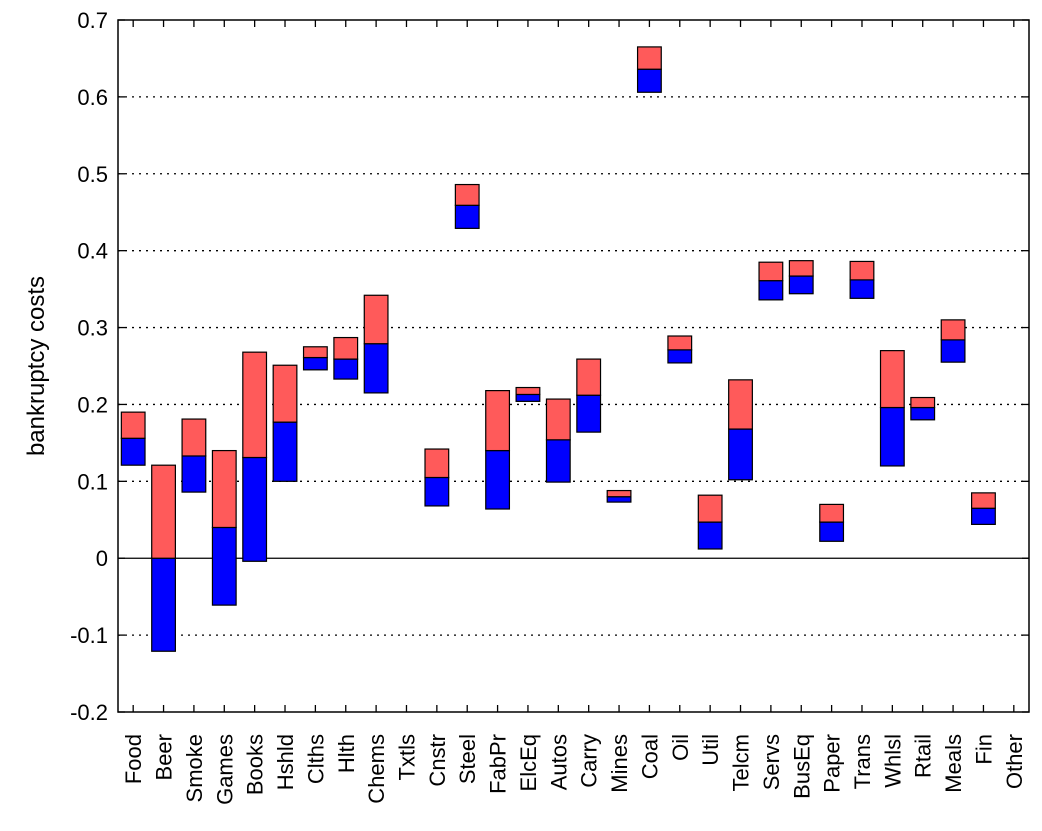  What do you see at coordinates (92, 174) in the screenshot?
I see `y-tick-label: 0.5` at bounding box center [92, 174].